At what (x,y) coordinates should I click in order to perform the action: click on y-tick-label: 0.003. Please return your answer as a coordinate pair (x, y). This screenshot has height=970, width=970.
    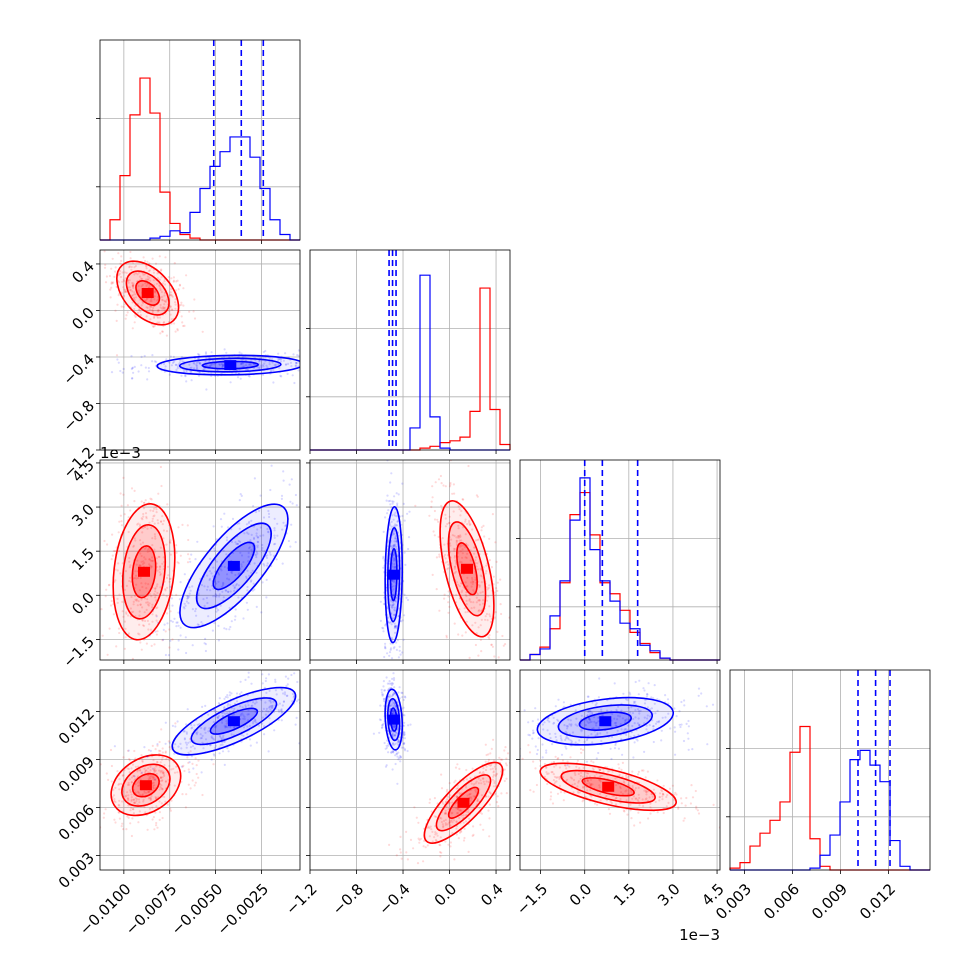
    Looking at the image, I should click on (76, 870).